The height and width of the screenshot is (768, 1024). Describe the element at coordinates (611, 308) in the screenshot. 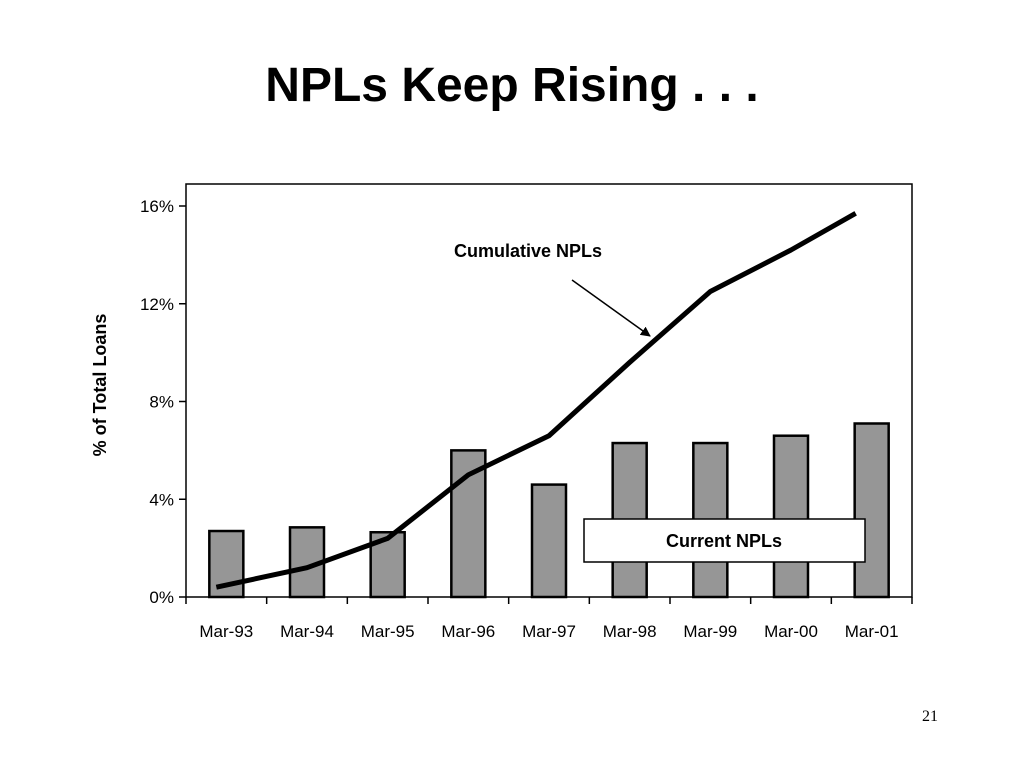

I see `annotation-arrow` at that location.